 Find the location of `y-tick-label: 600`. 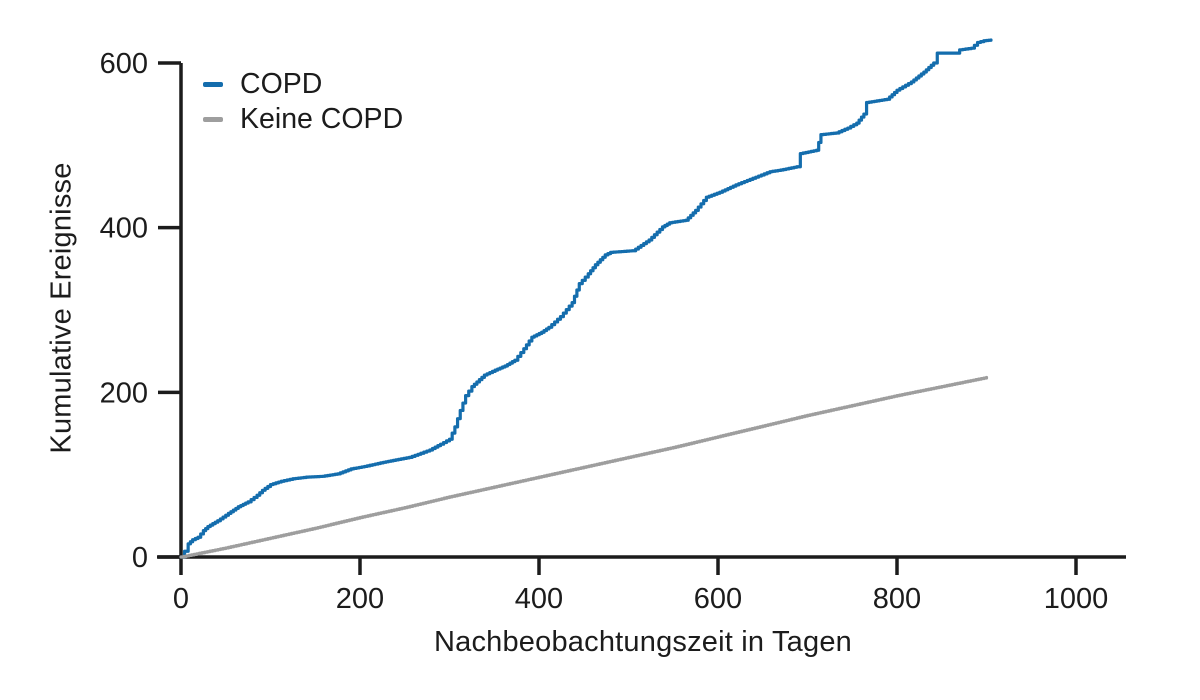

y-tick-label: 600 is located at coordinates (124, 64).